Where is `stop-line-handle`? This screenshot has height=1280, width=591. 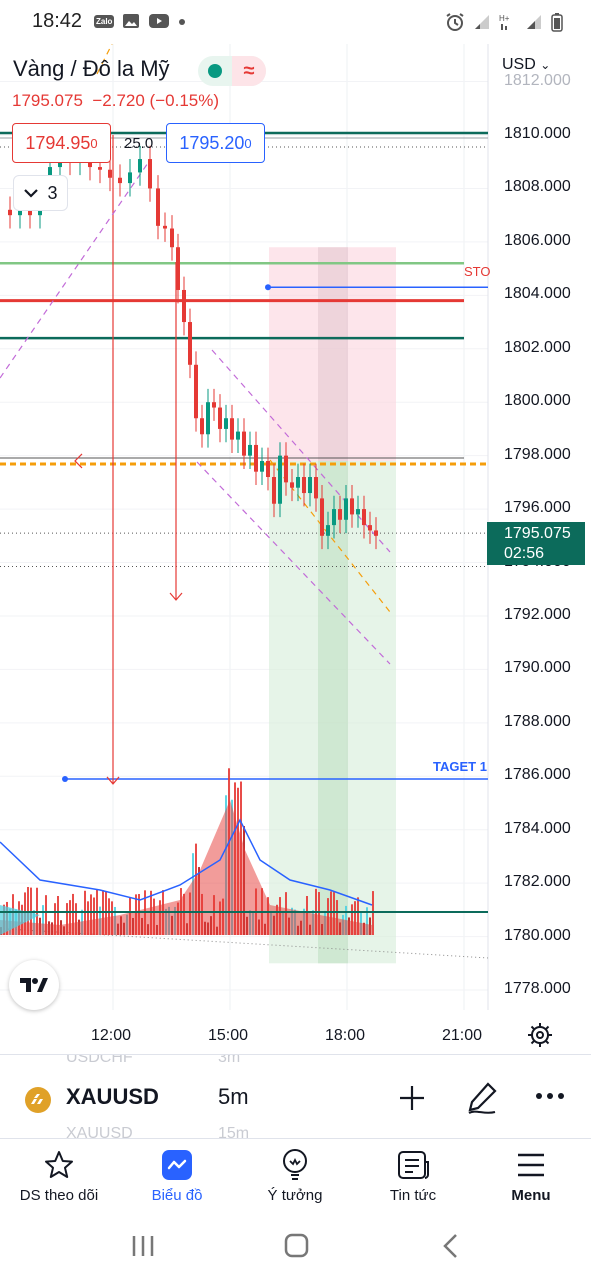 stop-line-handle is located at coordinates (268, 287).